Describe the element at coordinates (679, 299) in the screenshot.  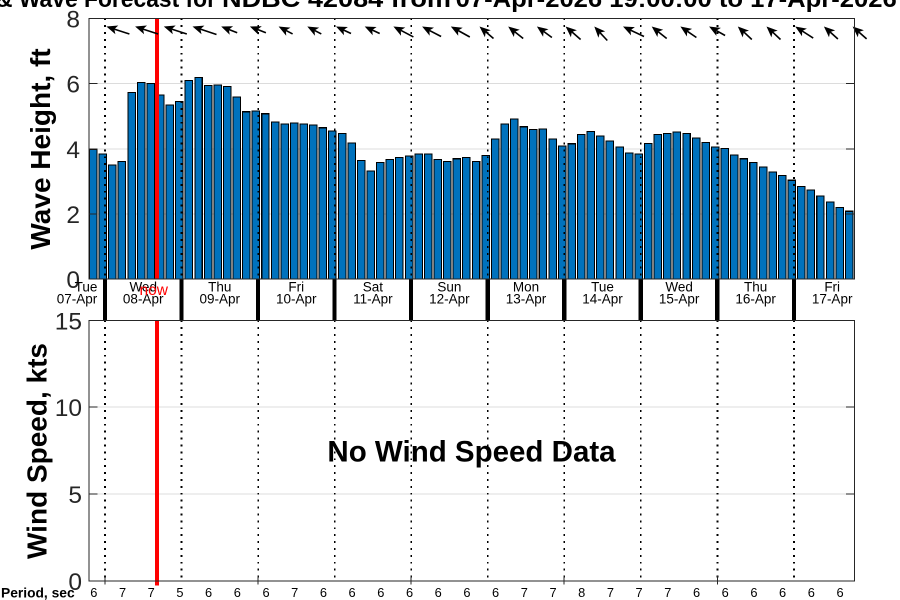
I see `svg-text: 15-Apr` at that location.